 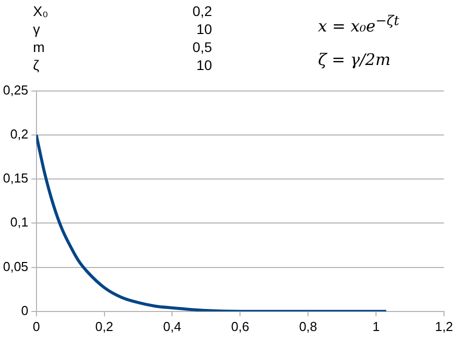 I want to click on text: ζ = γ/2m, so click(x=354, y=59).